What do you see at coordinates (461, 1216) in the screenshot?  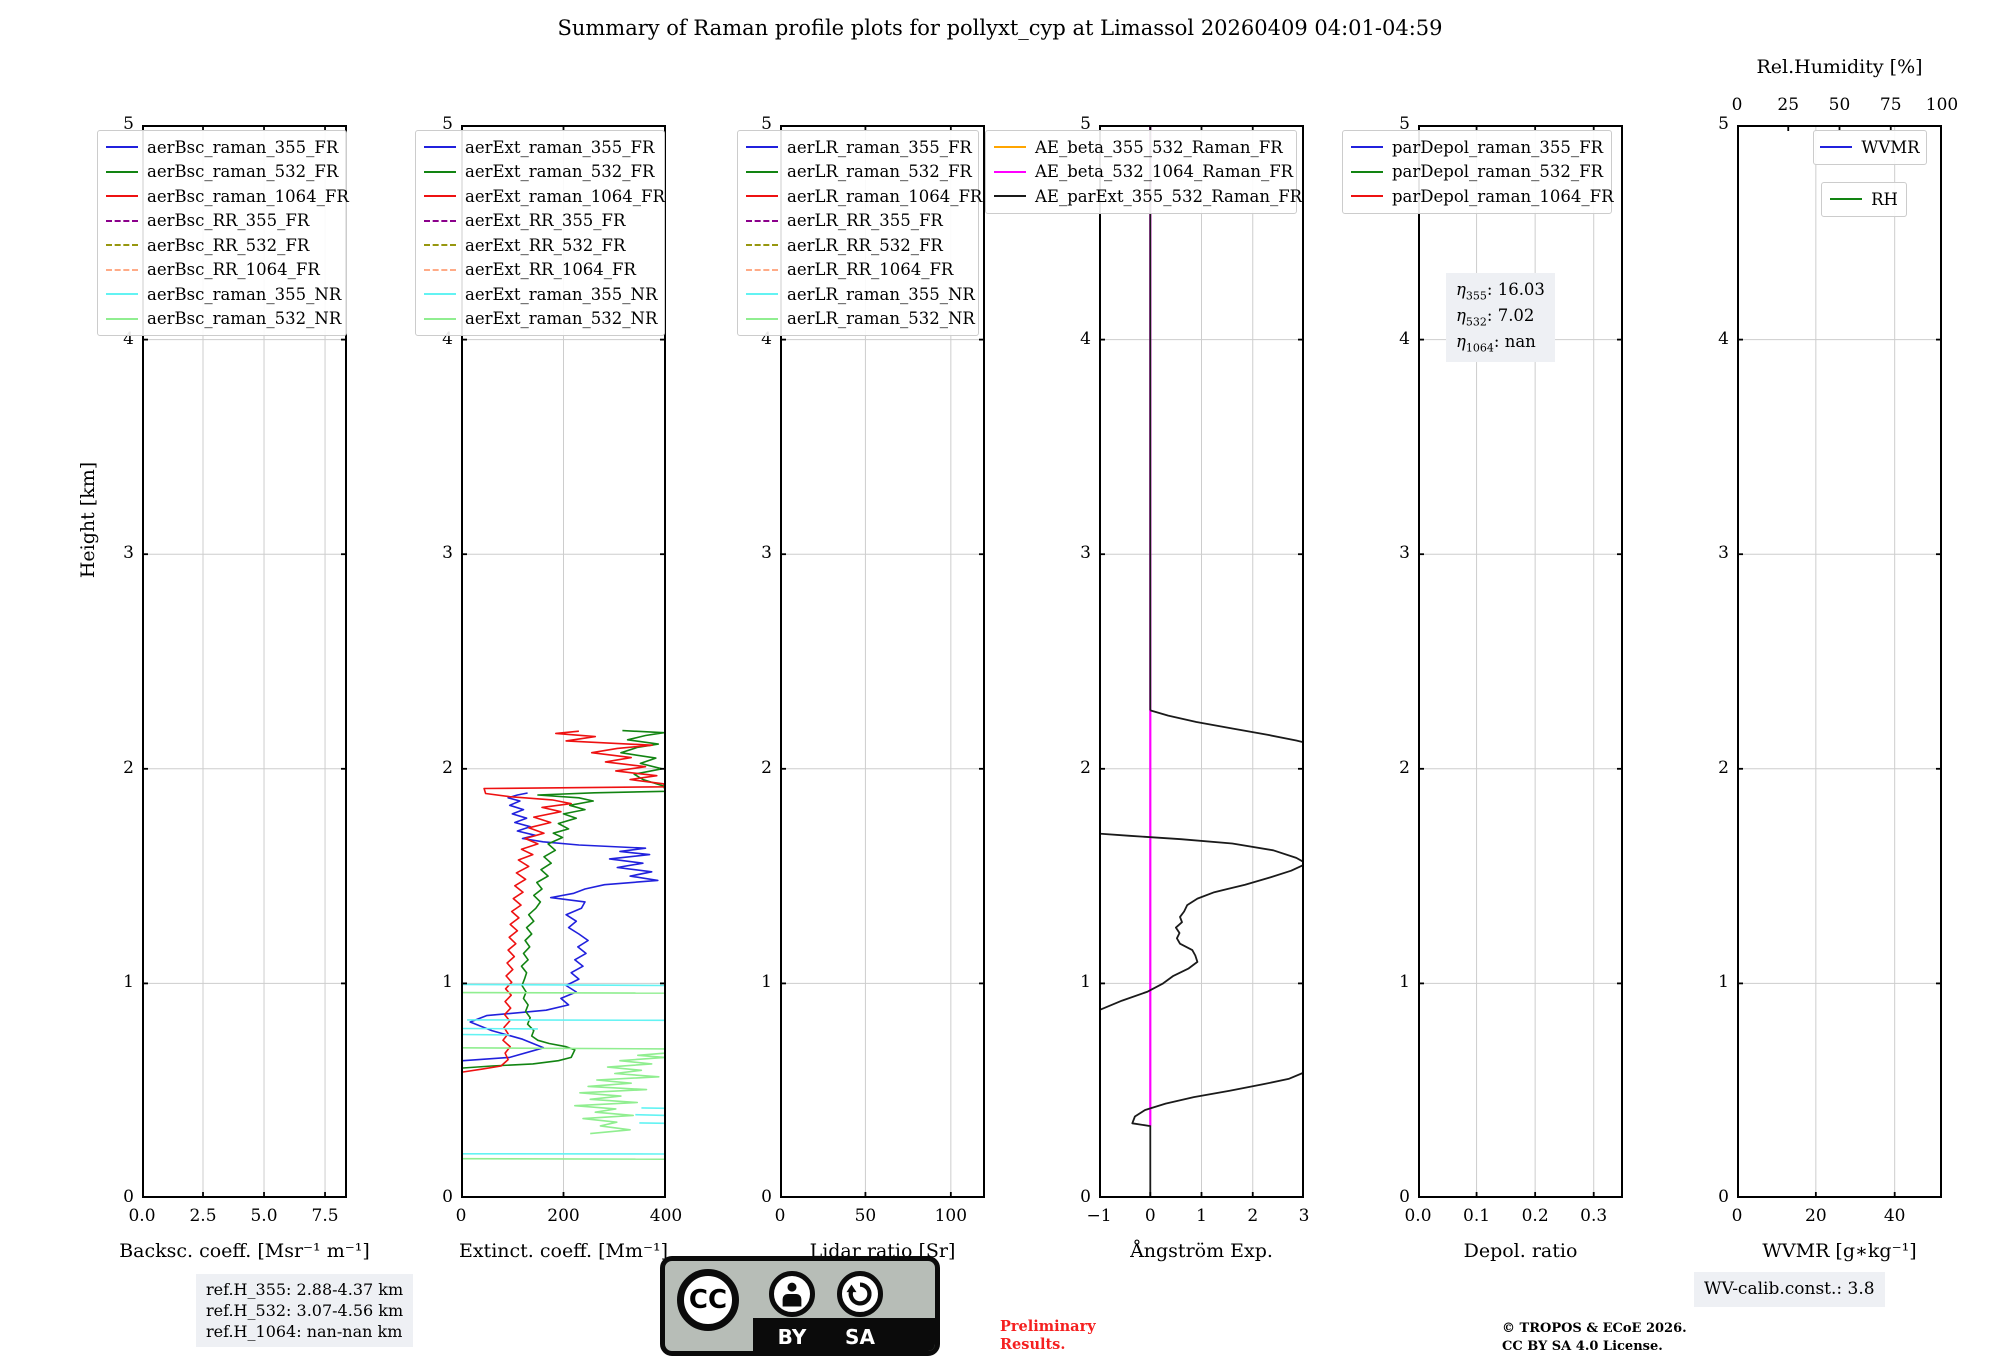 I see `xtick-label-extinction: 0` at bounding box center [461, 1216].